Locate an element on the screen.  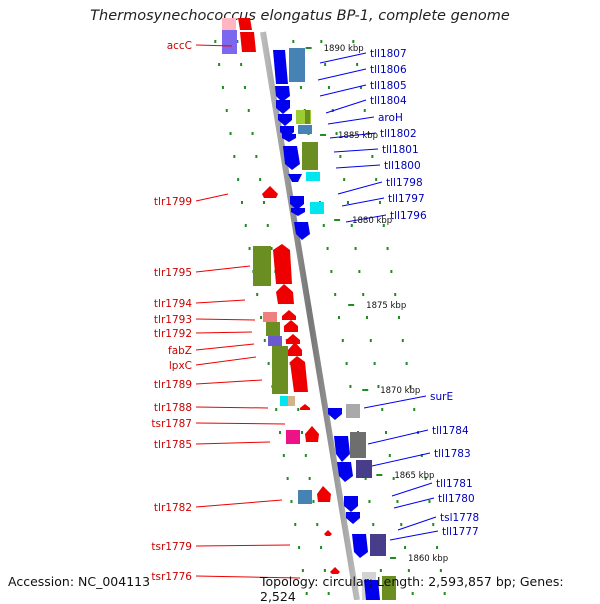
ruler-label: 1865 kbp is located at coordinates (414, 476).